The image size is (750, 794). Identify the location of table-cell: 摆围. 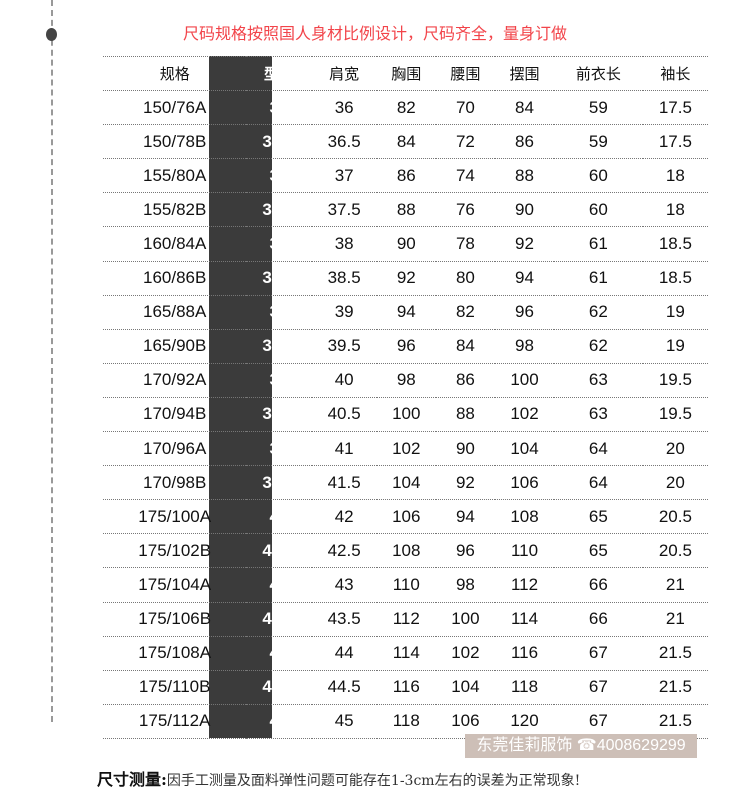
(524, 73).